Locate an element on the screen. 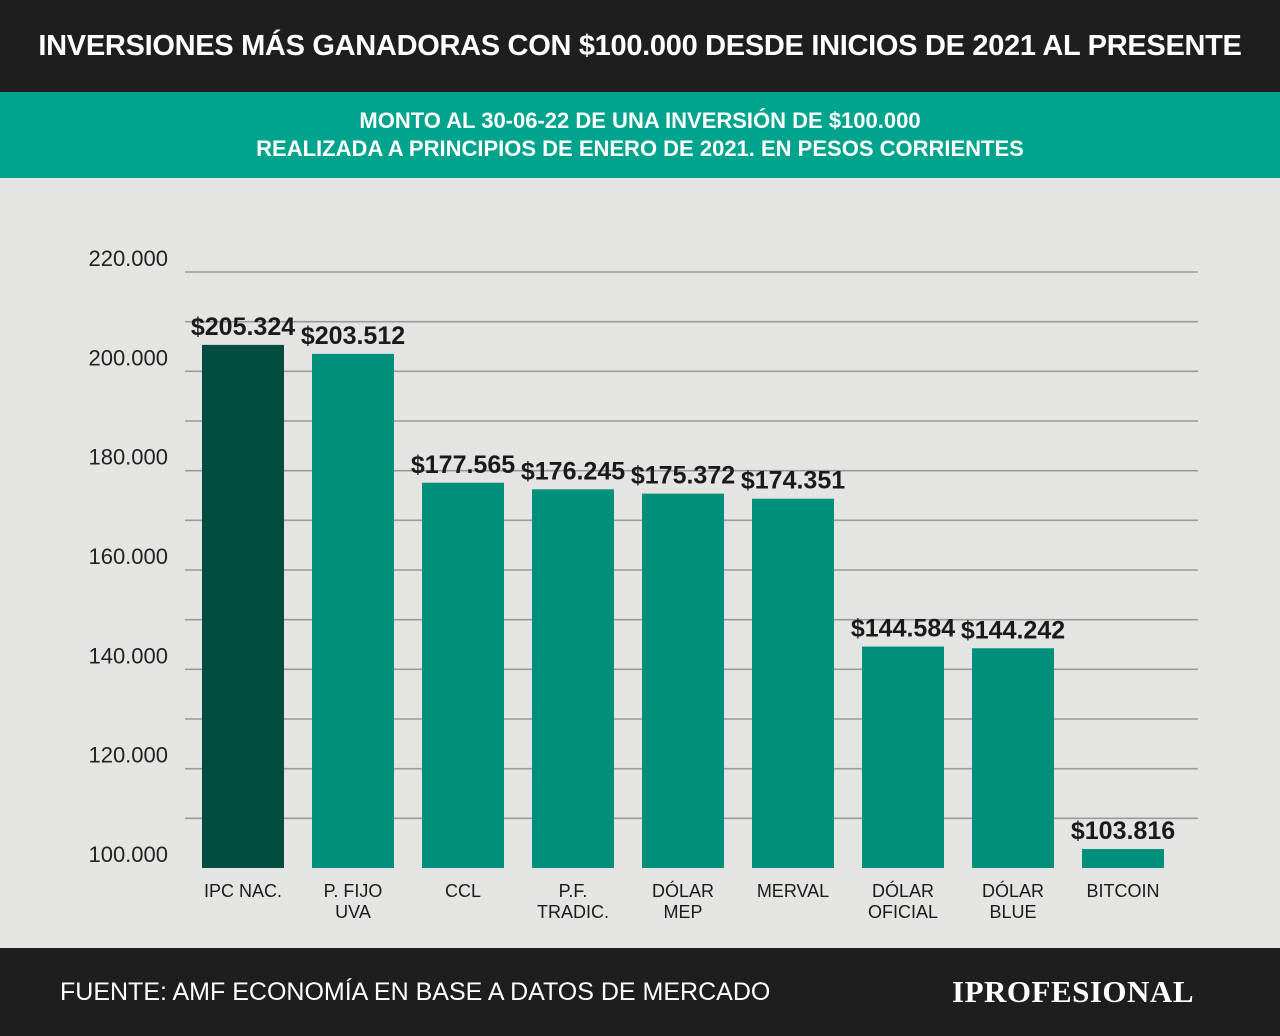 The width and height of the screenshot is (1280, 1036). value-label: $103.816 is located at coordinates (1123, 831).